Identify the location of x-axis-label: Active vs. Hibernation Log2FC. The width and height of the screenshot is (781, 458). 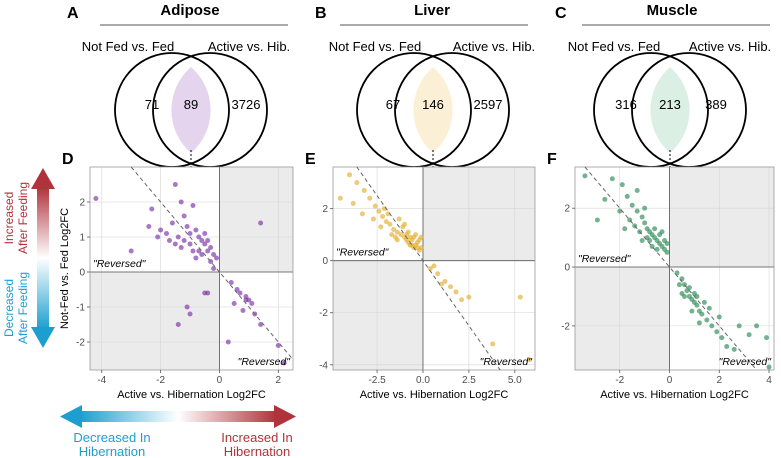
(674, 395).